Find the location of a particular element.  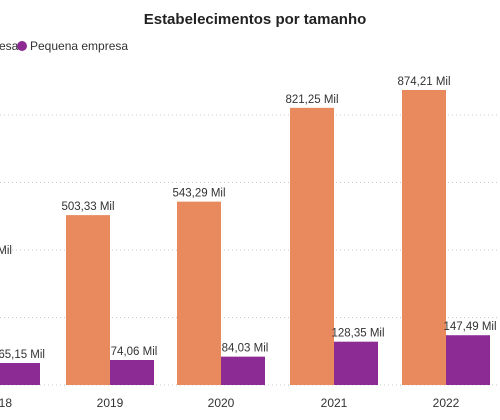

data-label: 503,33 Mil is located at coordinates (87, 207).